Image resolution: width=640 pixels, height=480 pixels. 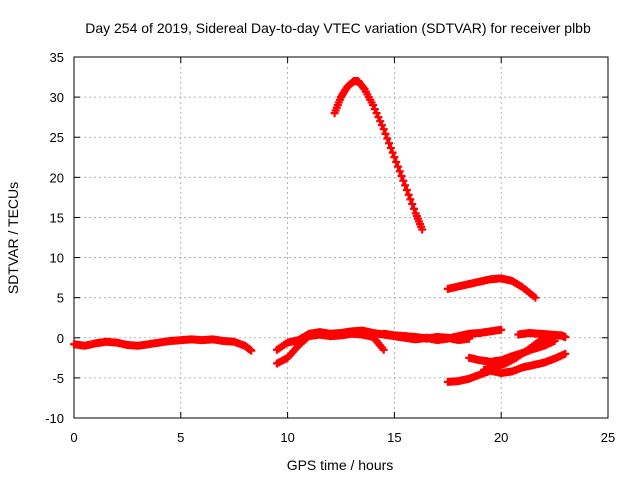 What do you see at coordinates (180, 437) in the screenshot?
I see `x-tick-label: 5` at bounding box center [180, 437].